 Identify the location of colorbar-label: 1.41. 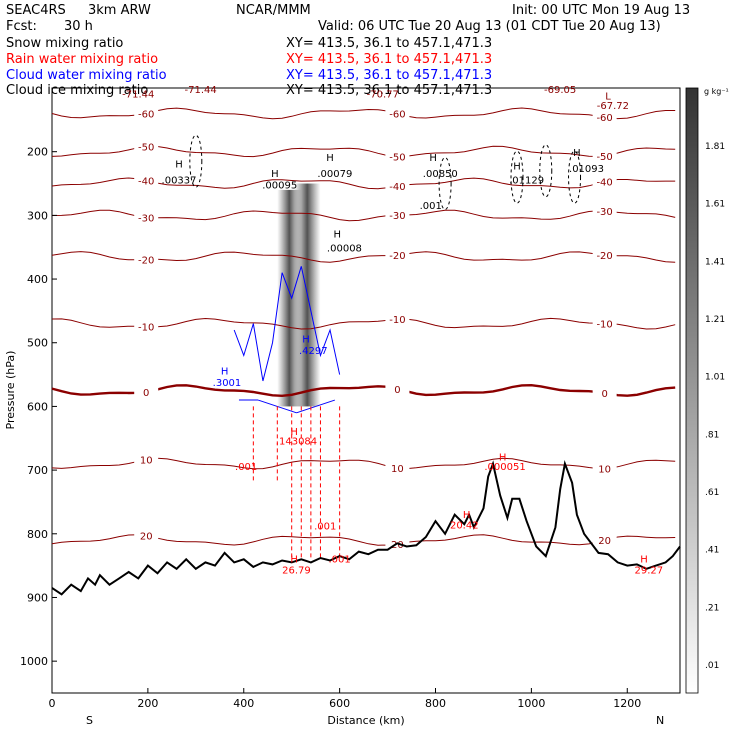
(715, 262).